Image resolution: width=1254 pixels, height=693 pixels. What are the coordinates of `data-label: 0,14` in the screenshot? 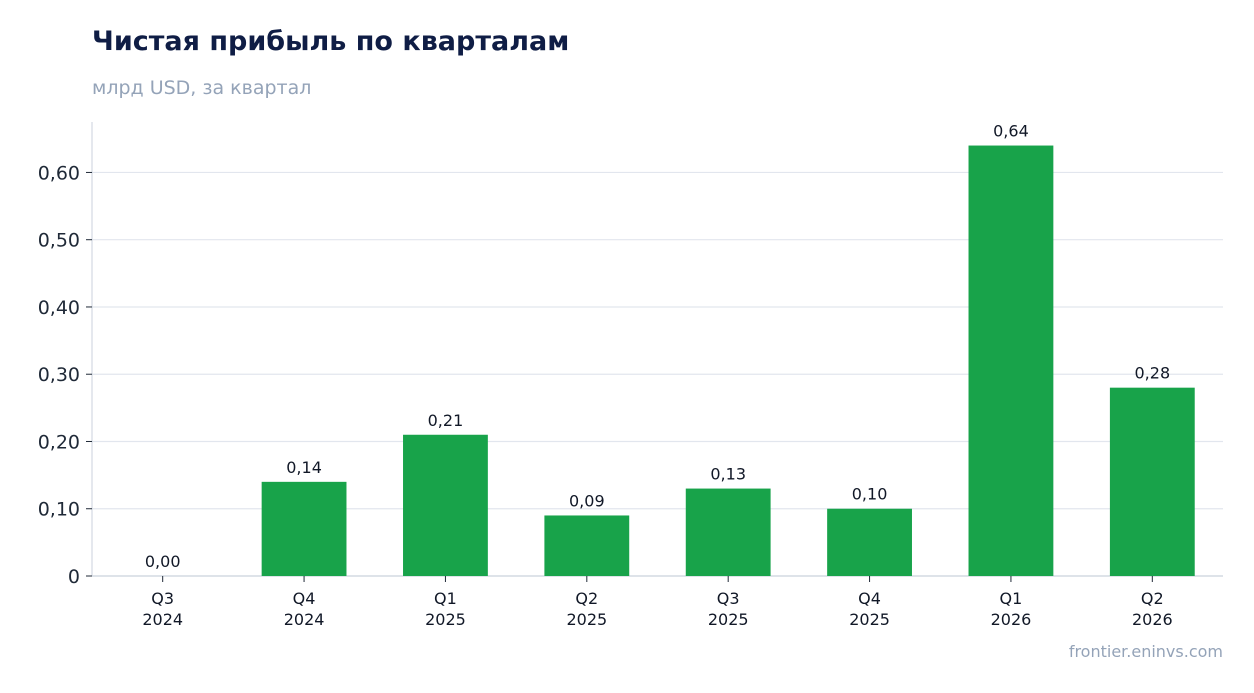 It's located at (304, 467).